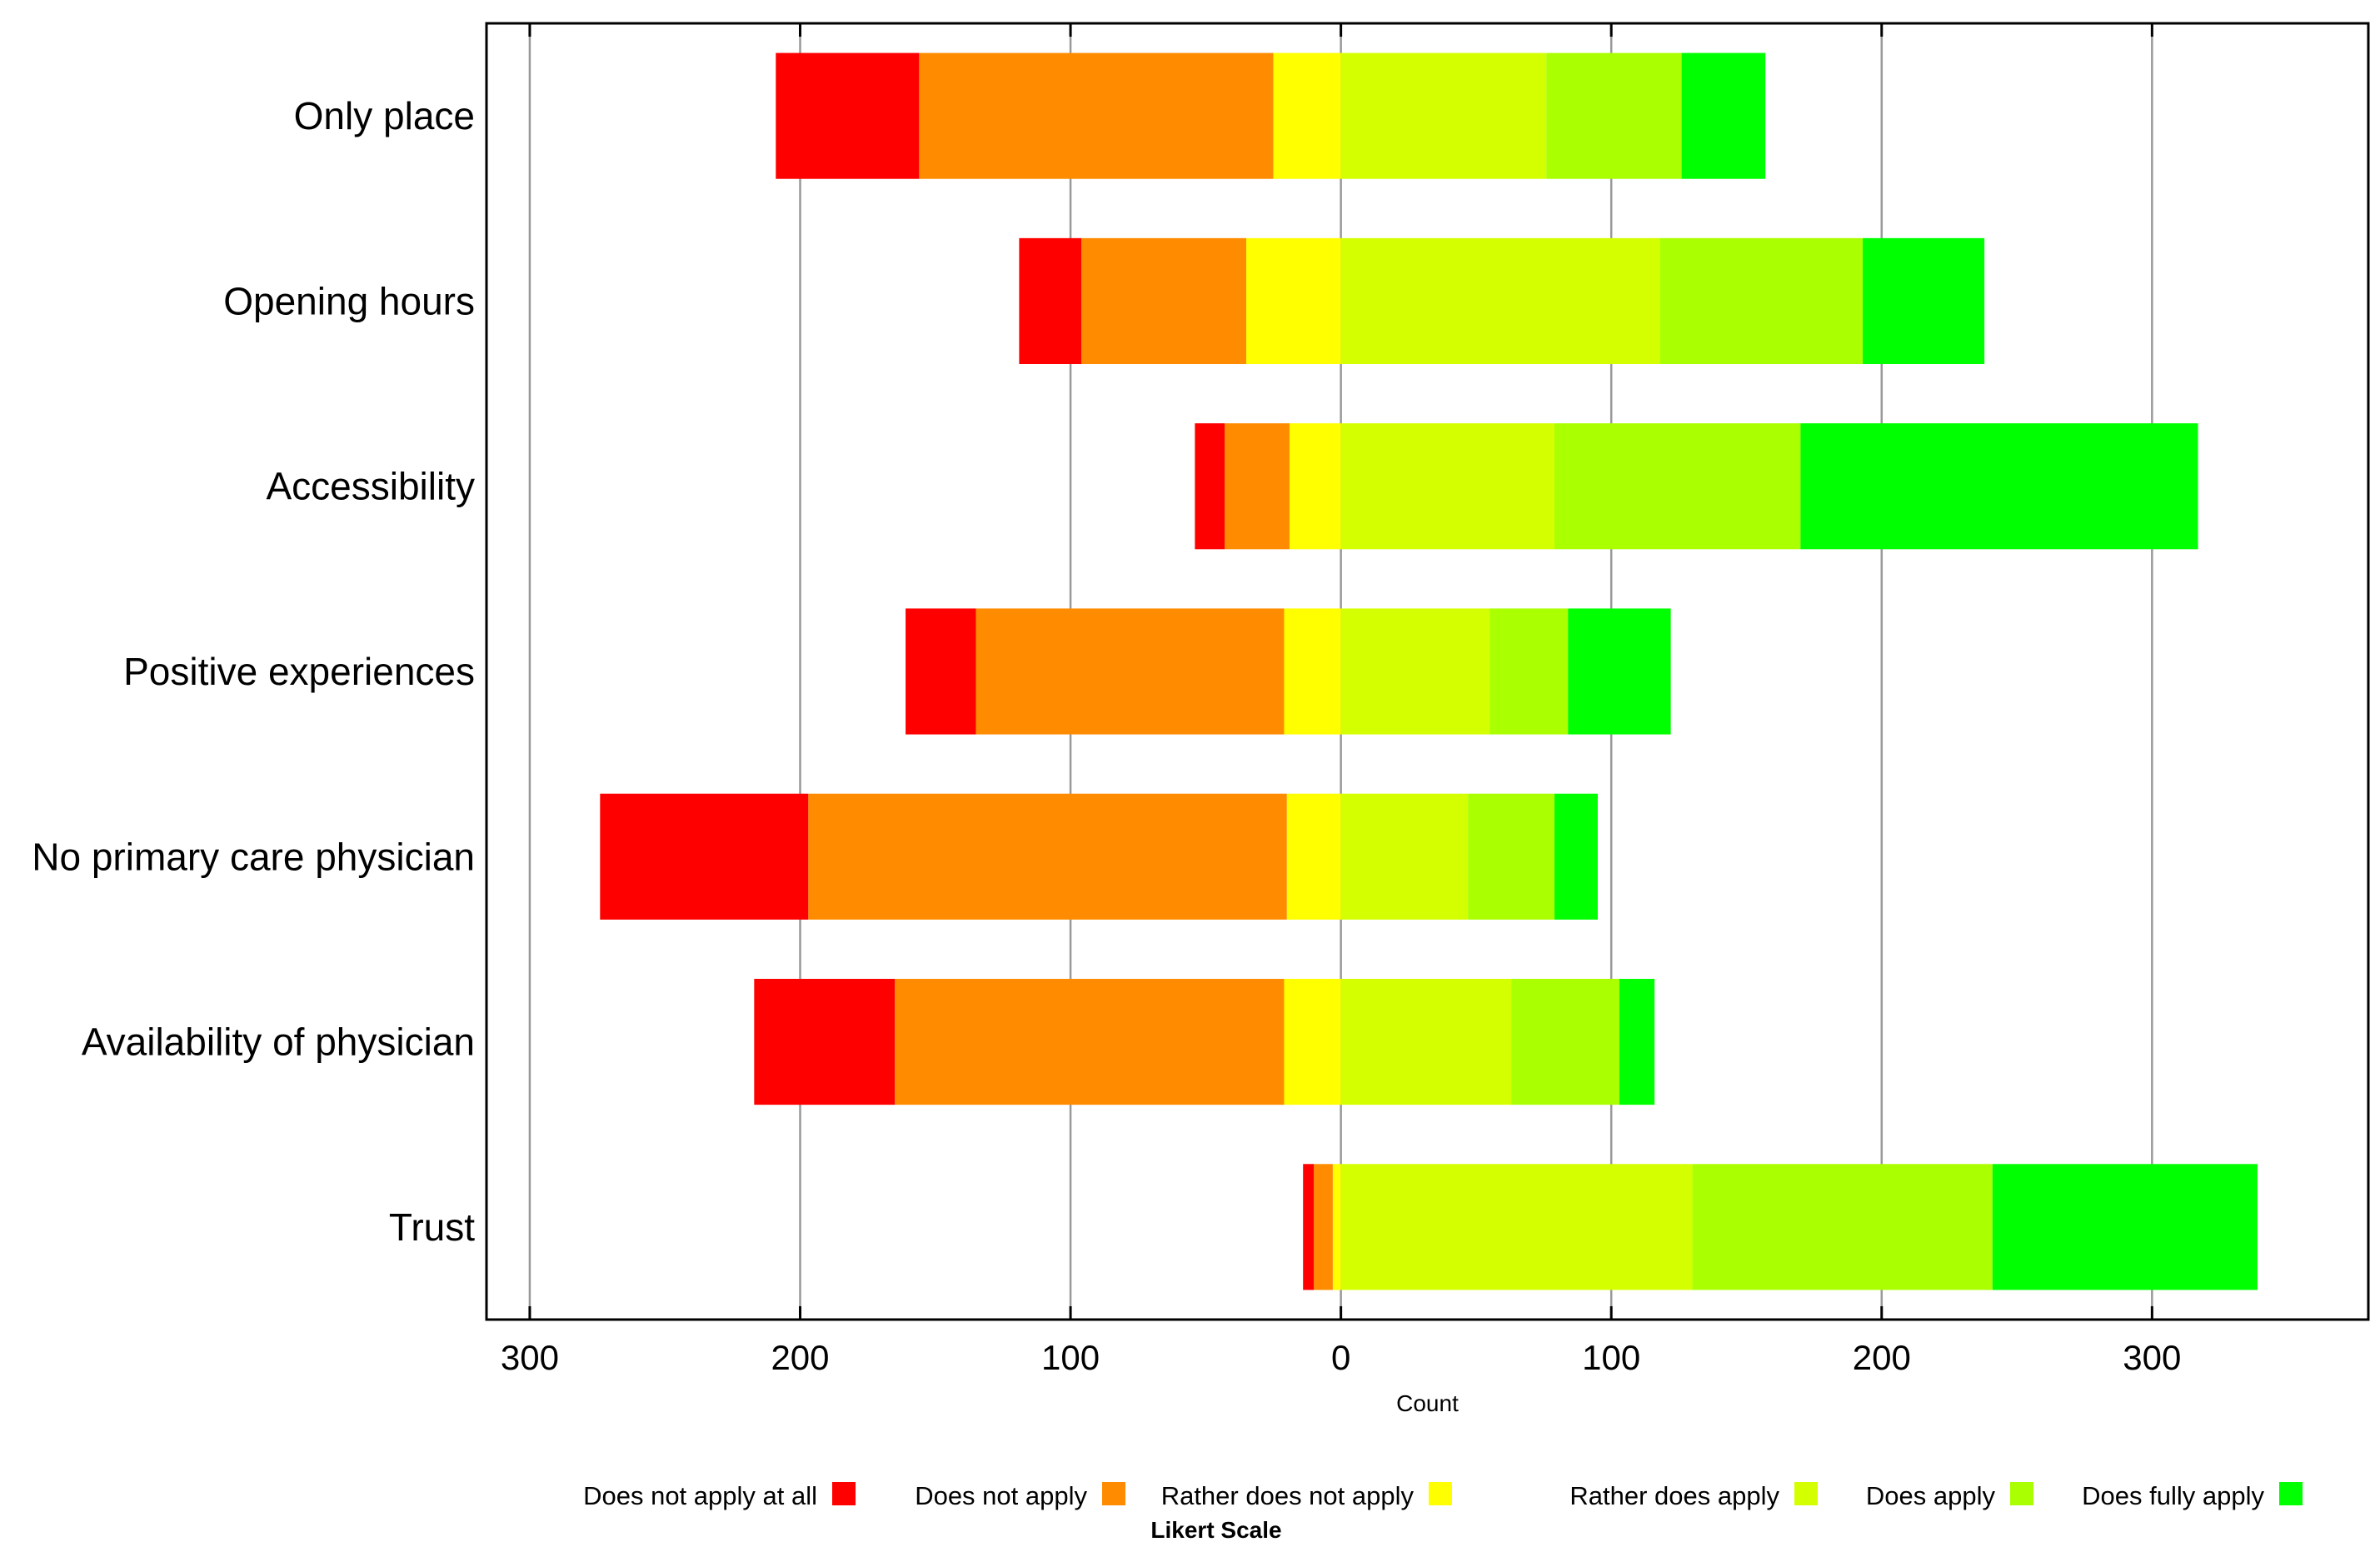 This screenshot has width=2380, height=1552. What do you see at coordinates (1427, 1403) in the screenshot?
I see `x-axis-title: Count` at bounding box center [1427, 1403].